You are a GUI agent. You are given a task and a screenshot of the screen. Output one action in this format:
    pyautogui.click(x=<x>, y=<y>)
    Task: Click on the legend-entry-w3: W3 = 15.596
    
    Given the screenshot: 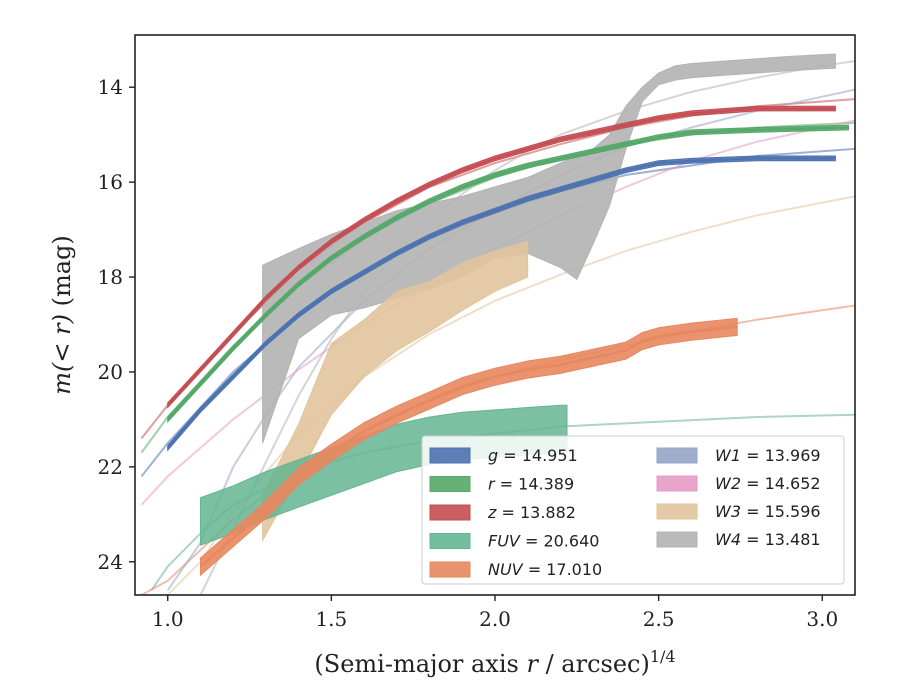 What is the action you would take?
    pyautogui.click(x=738, y=511)
    